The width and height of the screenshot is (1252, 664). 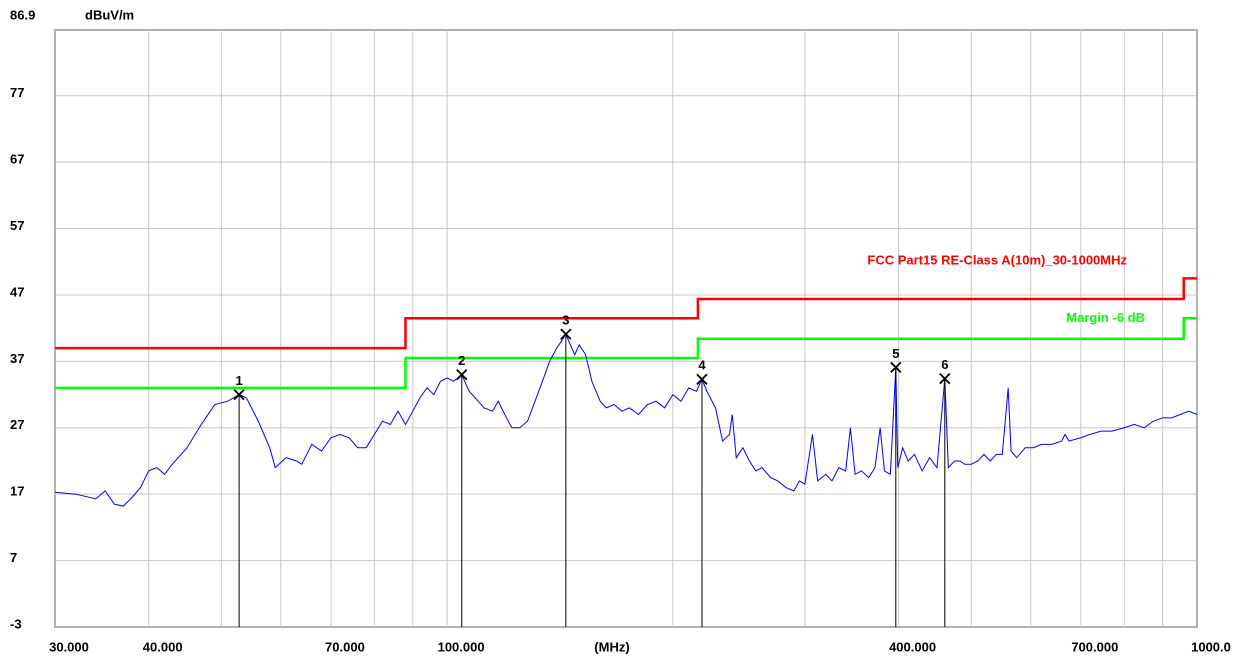 What do you see at coordinates (17, 358) in the screenshot?
I see `y-tick-label: 37` at bounding box center [17, 358].